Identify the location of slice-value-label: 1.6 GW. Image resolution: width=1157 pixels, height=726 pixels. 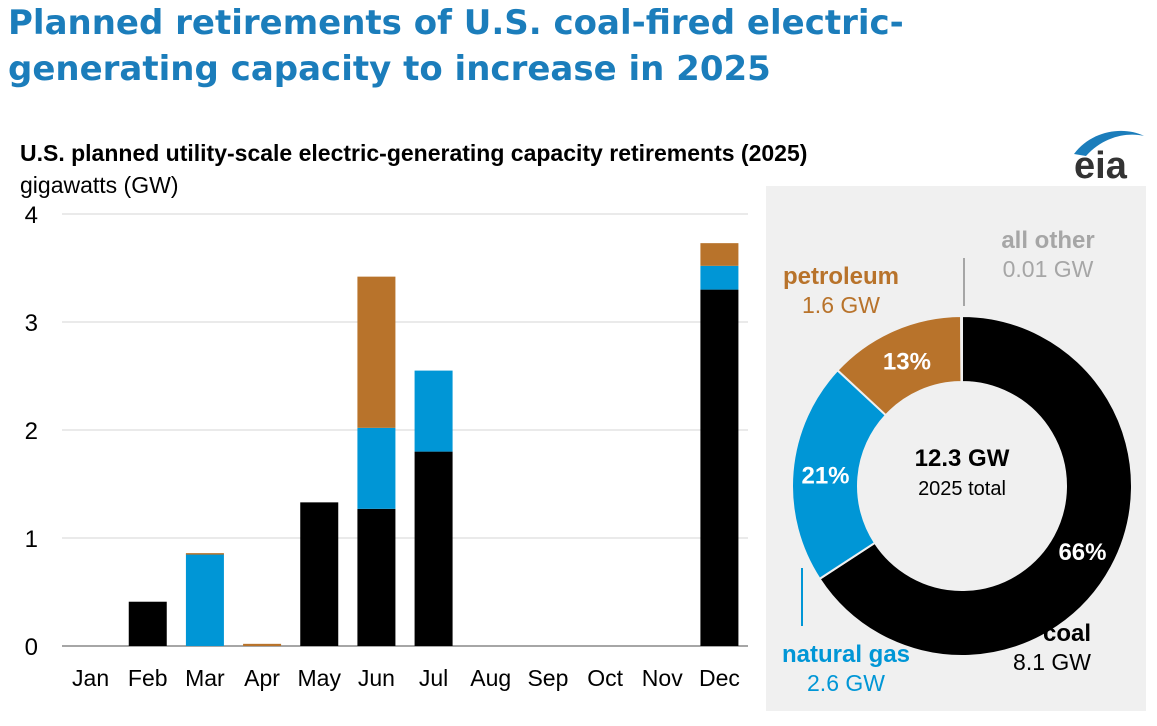
(841, 305).